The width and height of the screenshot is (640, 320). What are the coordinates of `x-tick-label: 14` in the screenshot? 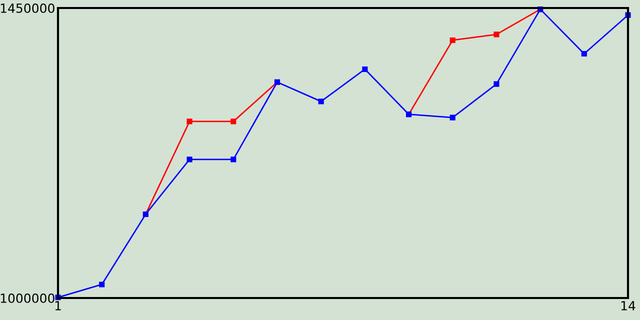 It's located at (628, 305).